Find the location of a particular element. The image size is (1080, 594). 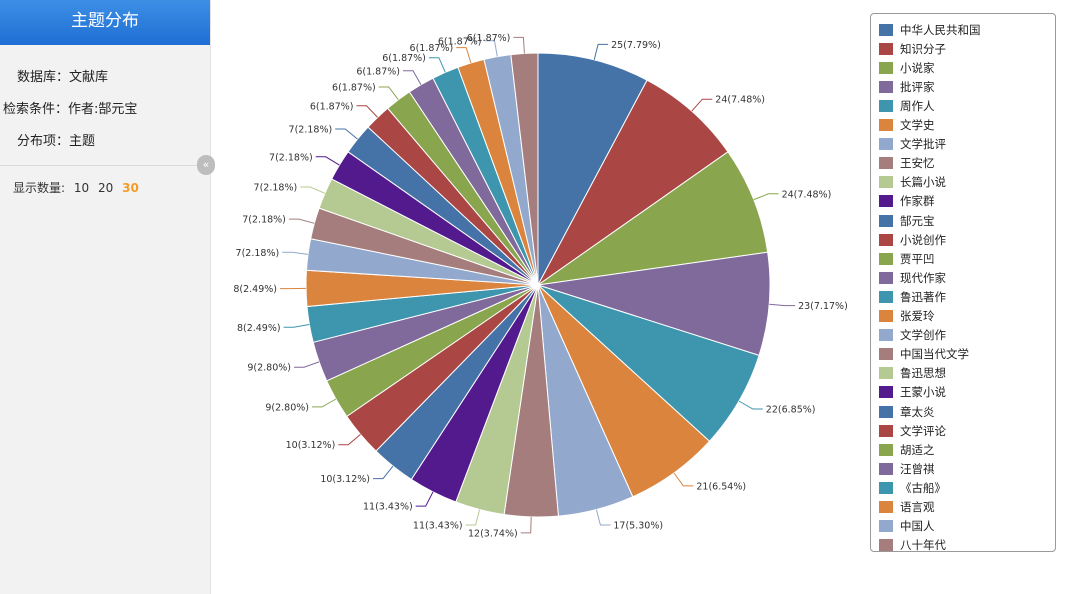

legend-item: 《古船》 is located at coordinates (912, 487).